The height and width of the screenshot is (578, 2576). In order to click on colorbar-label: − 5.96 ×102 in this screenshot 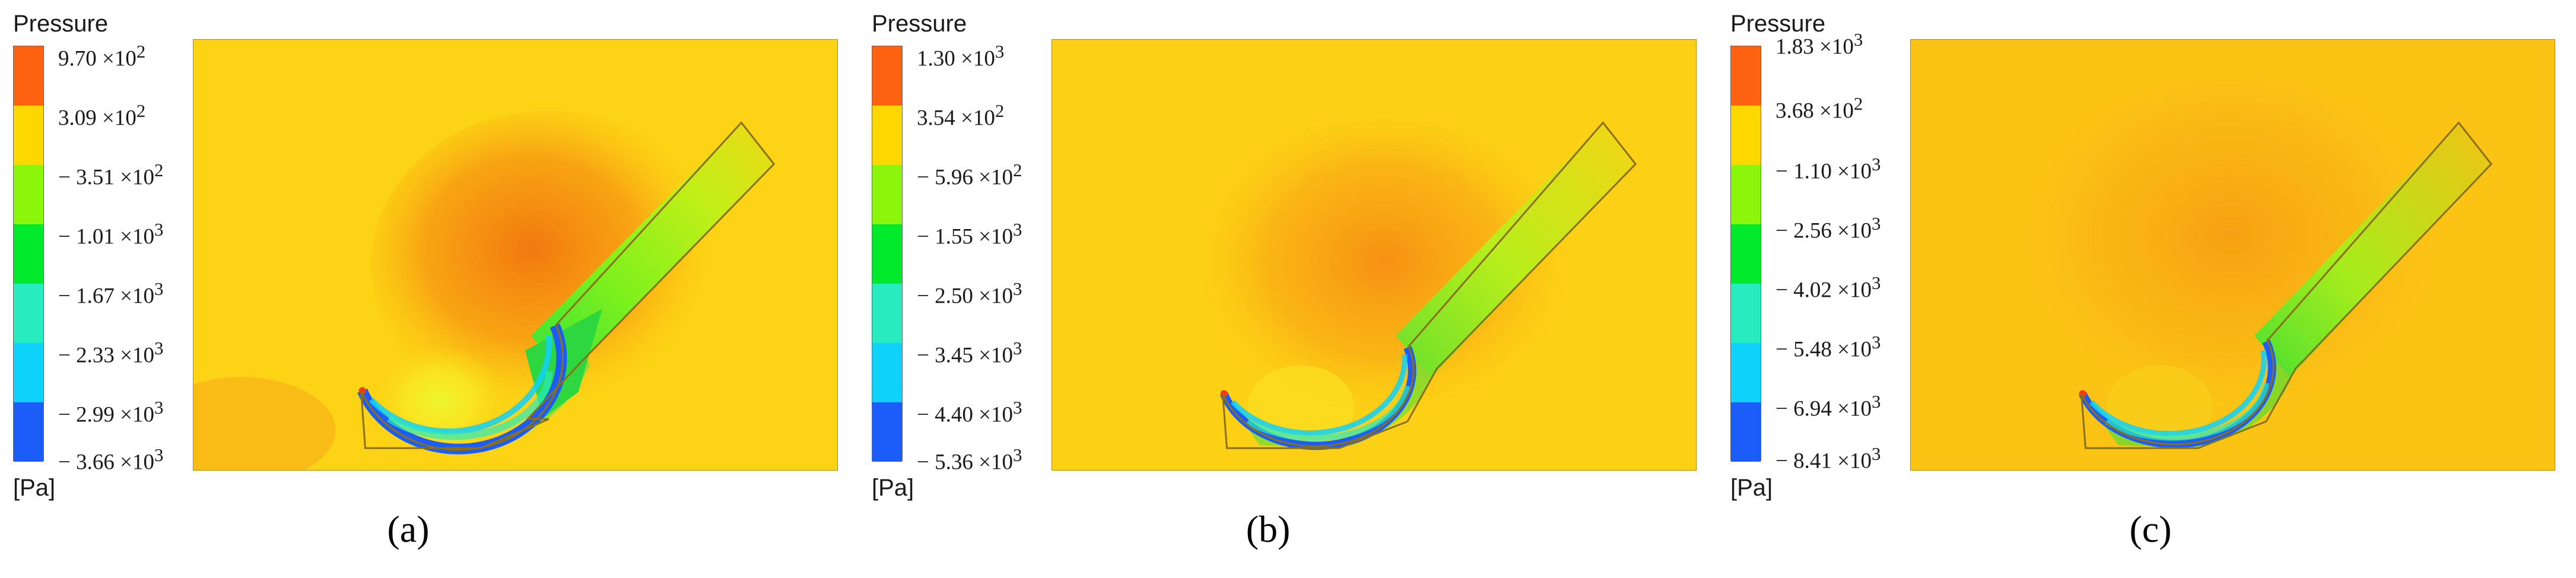, I will do `click(969, 175)`.